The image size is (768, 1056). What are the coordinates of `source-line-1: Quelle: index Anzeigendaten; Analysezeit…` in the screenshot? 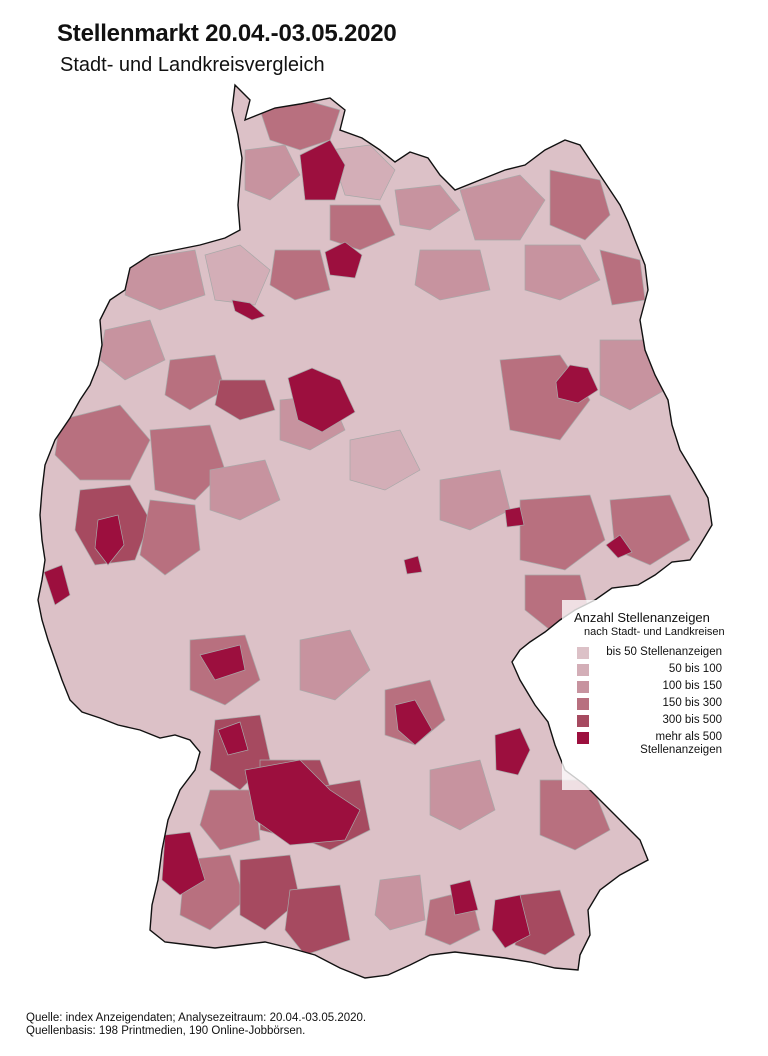 It's located at (196, 1018).